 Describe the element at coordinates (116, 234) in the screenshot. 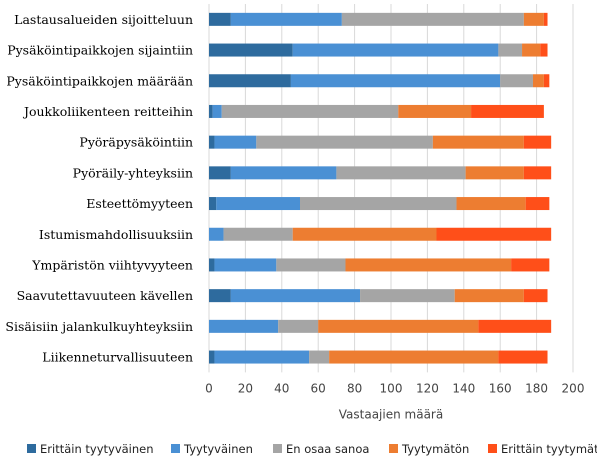

I see `category-label: Istumismahdollisuuksiin` at that location.